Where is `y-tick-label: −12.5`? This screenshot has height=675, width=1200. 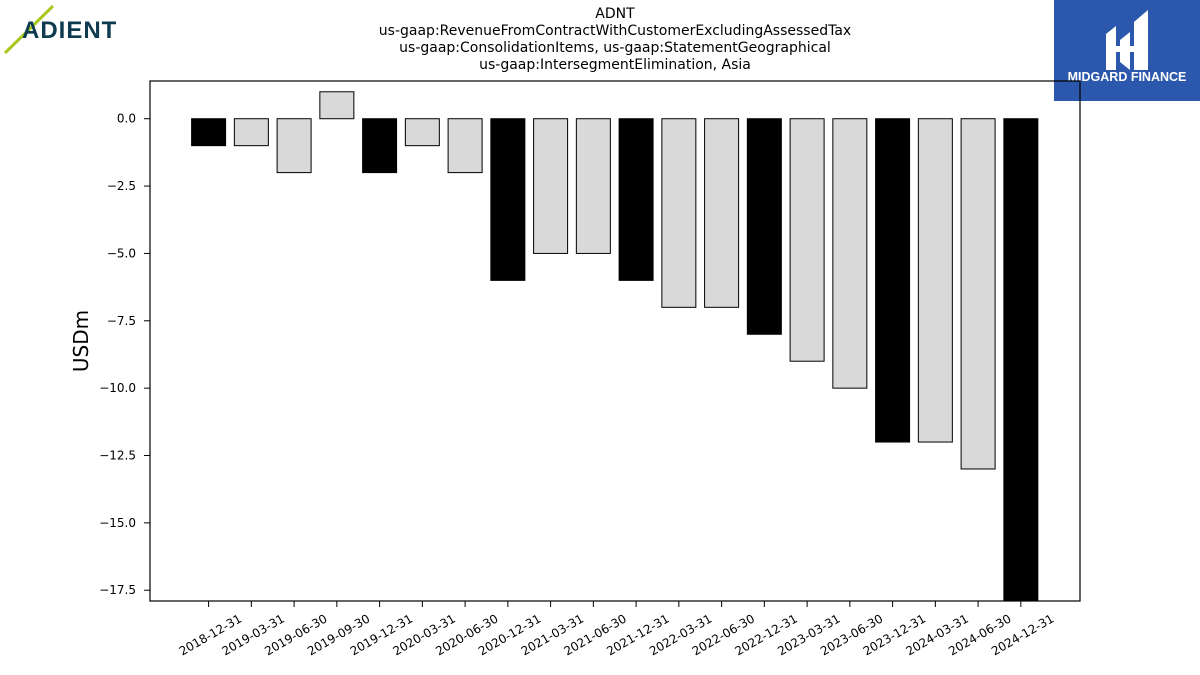 y-tick-label: −12.5 is located at coordinates (117, 456).